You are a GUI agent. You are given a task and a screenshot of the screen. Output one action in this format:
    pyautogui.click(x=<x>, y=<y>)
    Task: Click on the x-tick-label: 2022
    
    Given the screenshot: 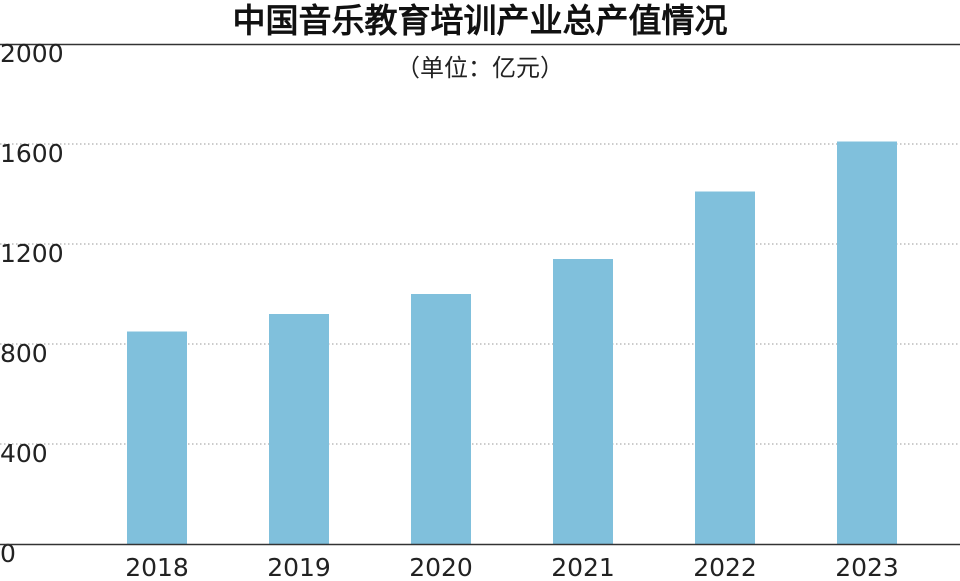 What is the action you would take?
    pyautogui.click(x=725, y=565)
    